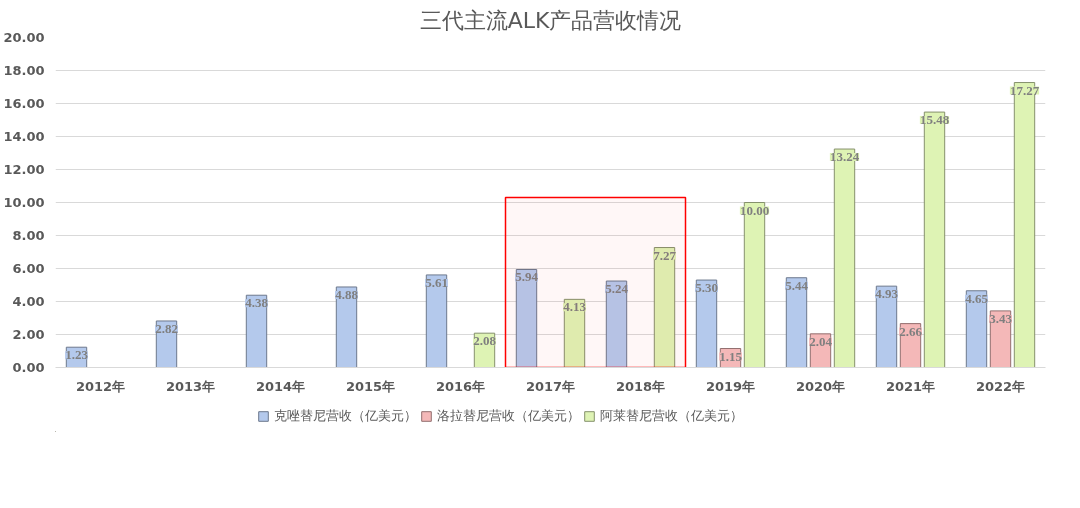 This screenshot has width=1080, height=508. I want to click on data-label: 17.27, so click(1024, 90).